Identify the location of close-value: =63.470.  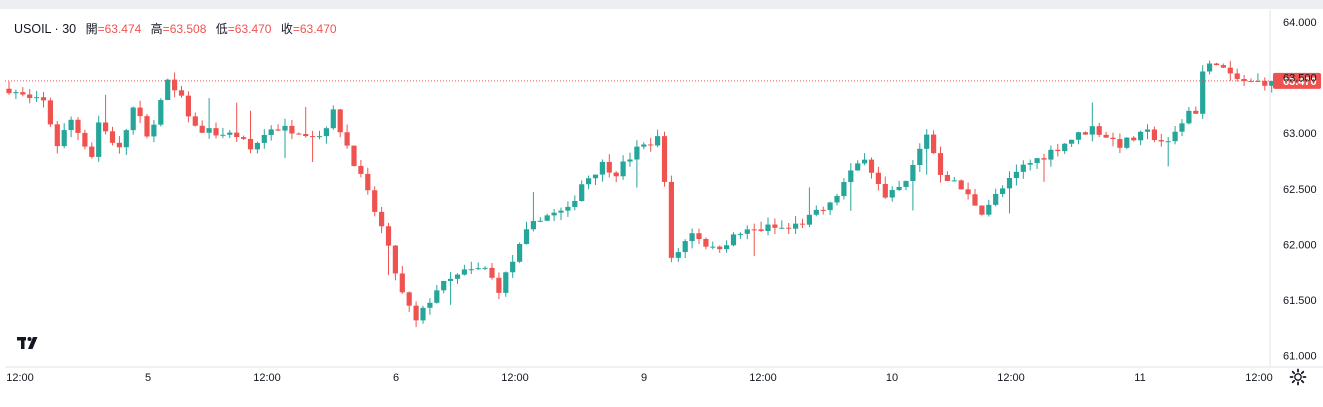
(314, 29).